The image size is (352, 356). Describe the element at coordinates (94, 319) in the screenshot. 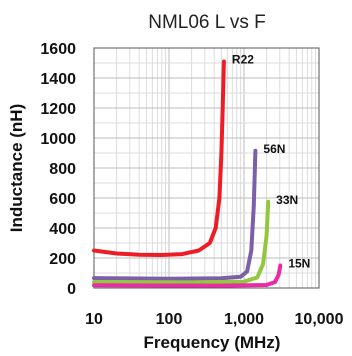

I see `x-tick-label: 10` at that location.